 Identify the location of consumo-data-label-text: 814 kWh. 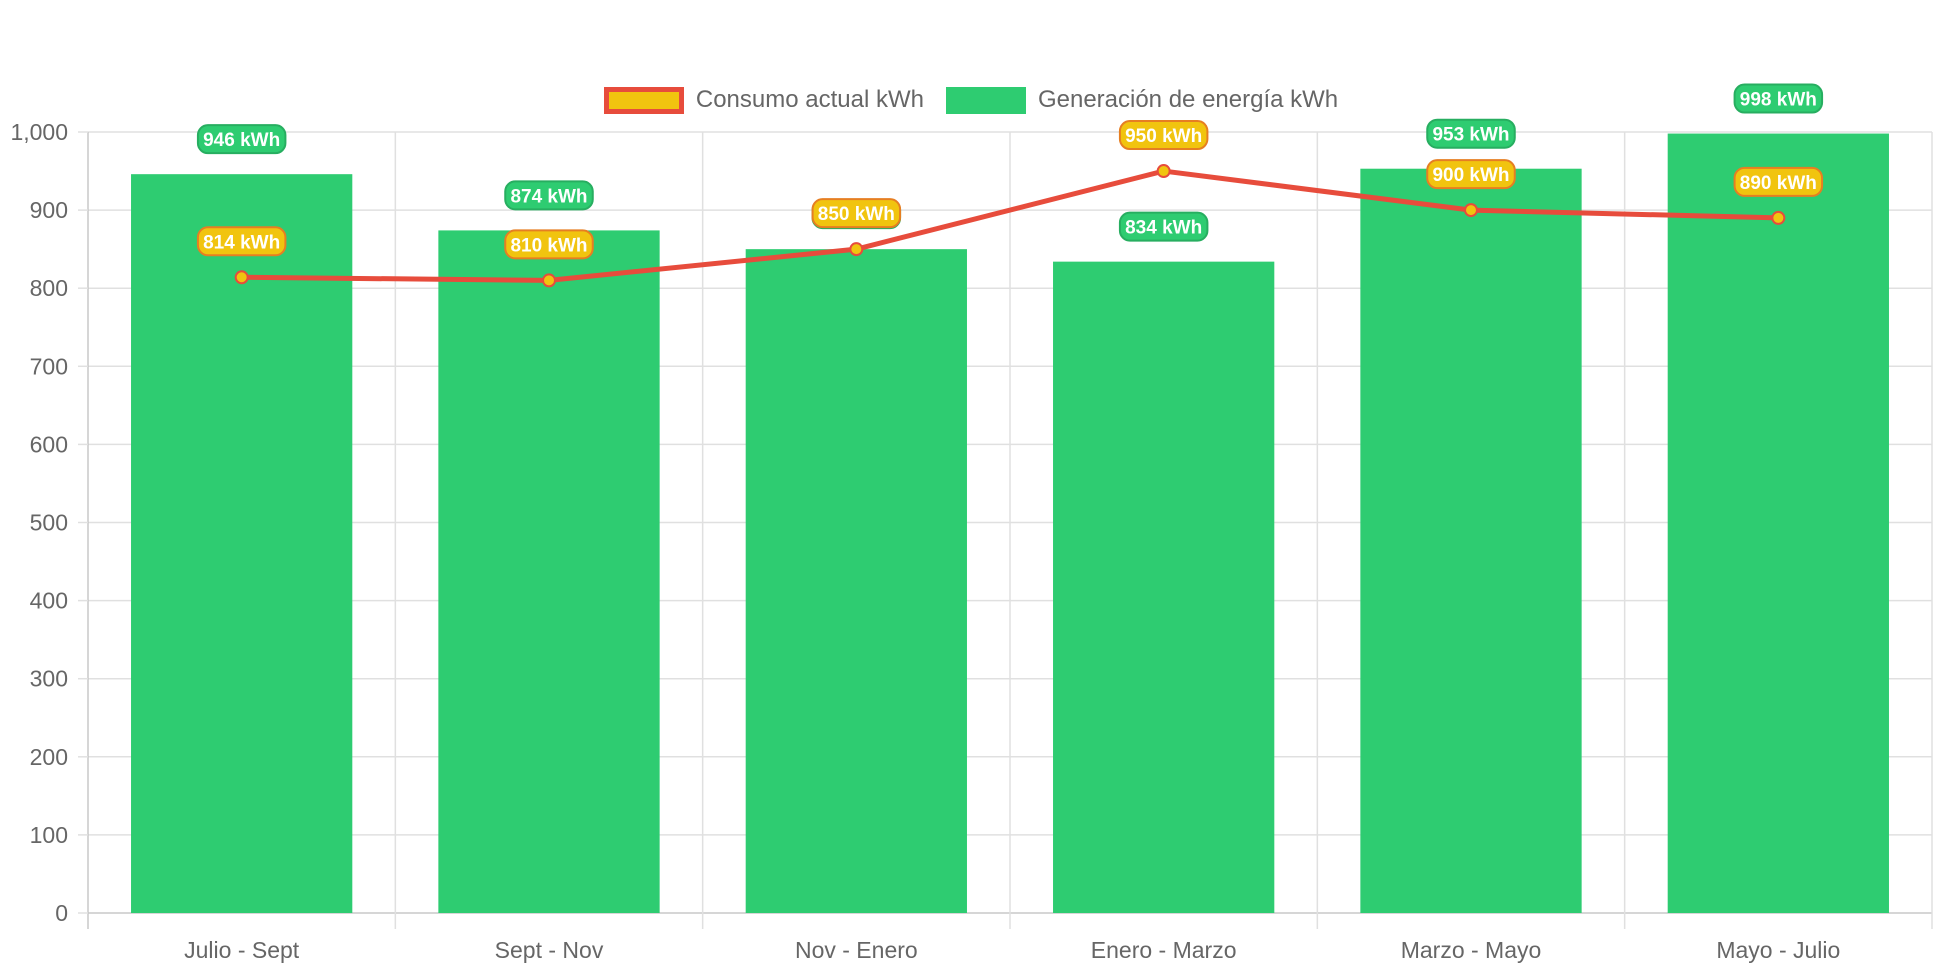
(241, 242).